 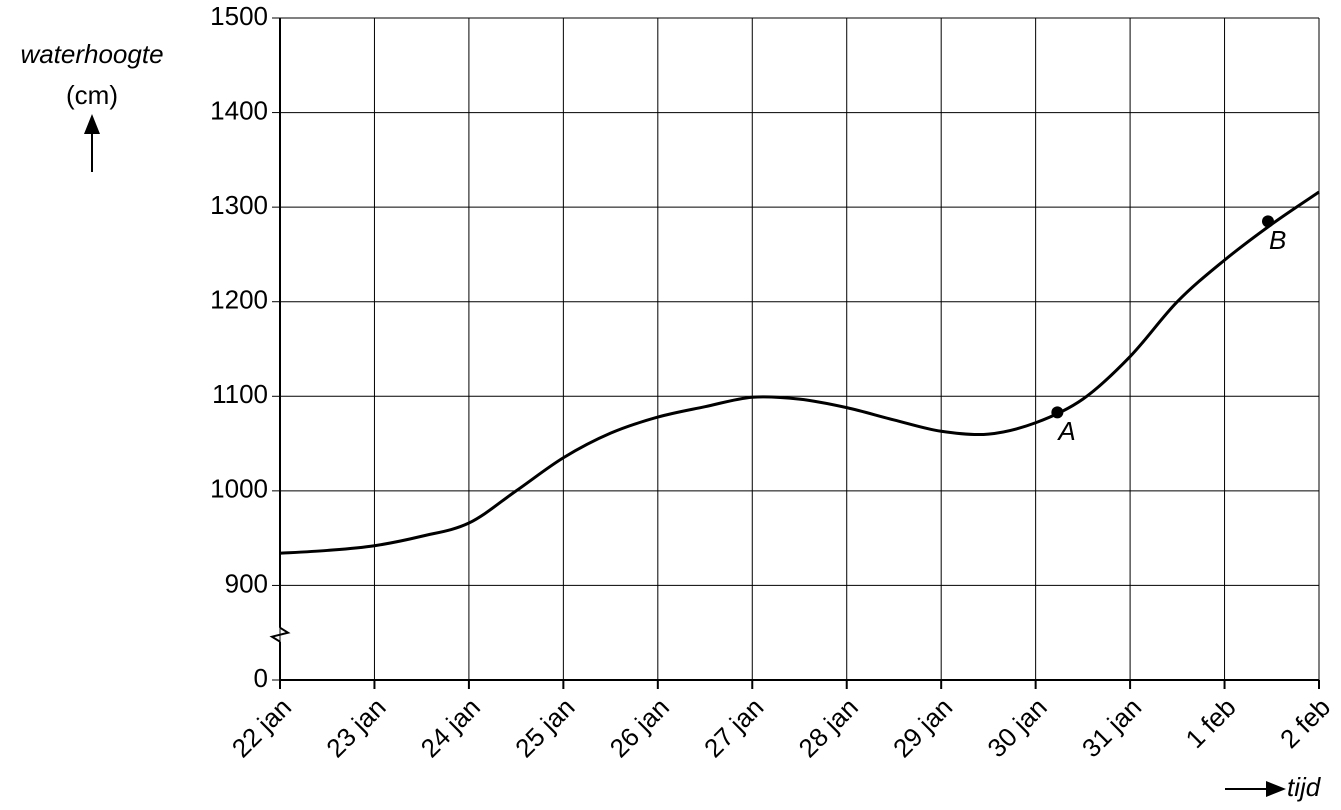 I want to click on x-tick-label: 25 jan, so click(x=544, y=727).